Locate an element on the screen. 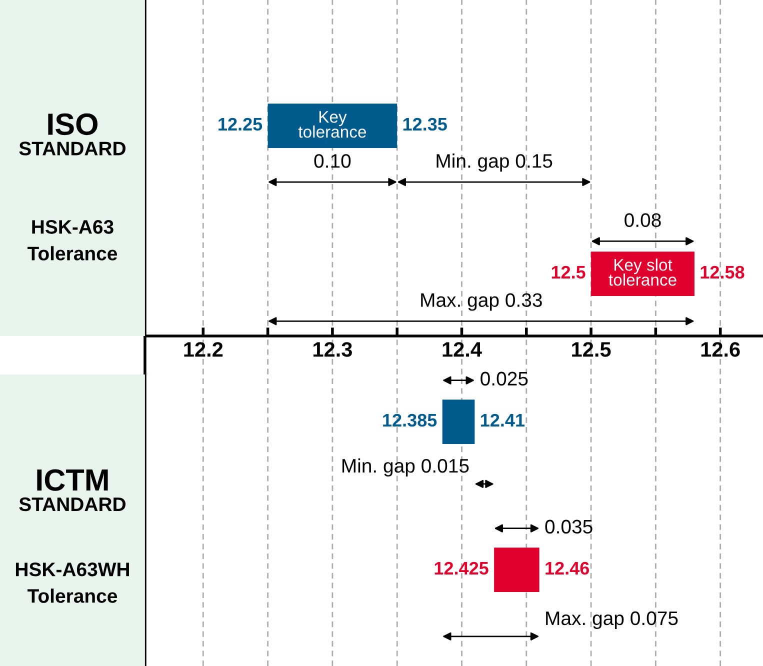  annotation: Max. gap 0.075 is located at coordinates (612, 620).